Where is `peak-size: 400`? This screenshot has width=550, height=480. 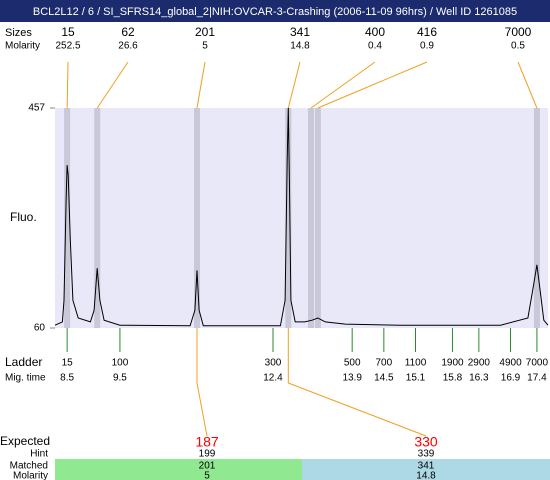 peak-size: 400 is located at coordinates (375, 32).